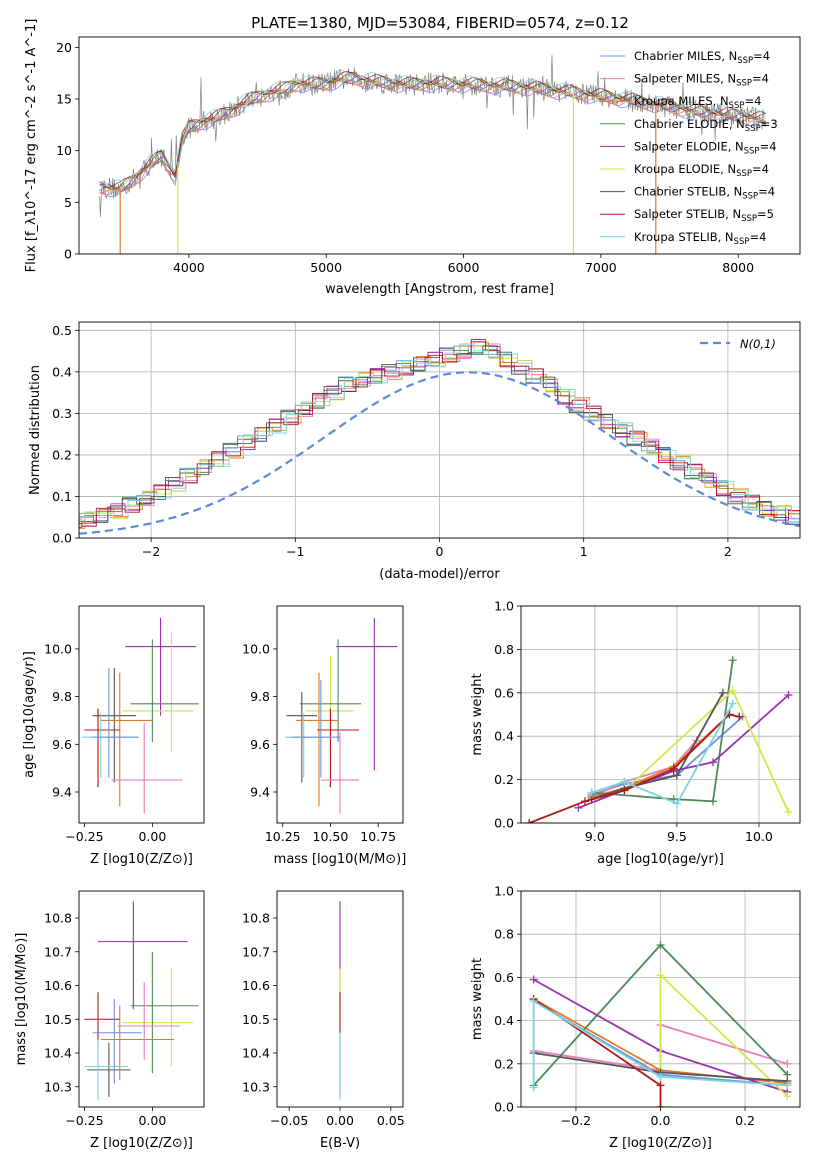  What do you see at coordinates (29, 714) in the screenshot?
I see `y-axis-label: age [log10(age/yr)]` at bounding box center [29, 714].